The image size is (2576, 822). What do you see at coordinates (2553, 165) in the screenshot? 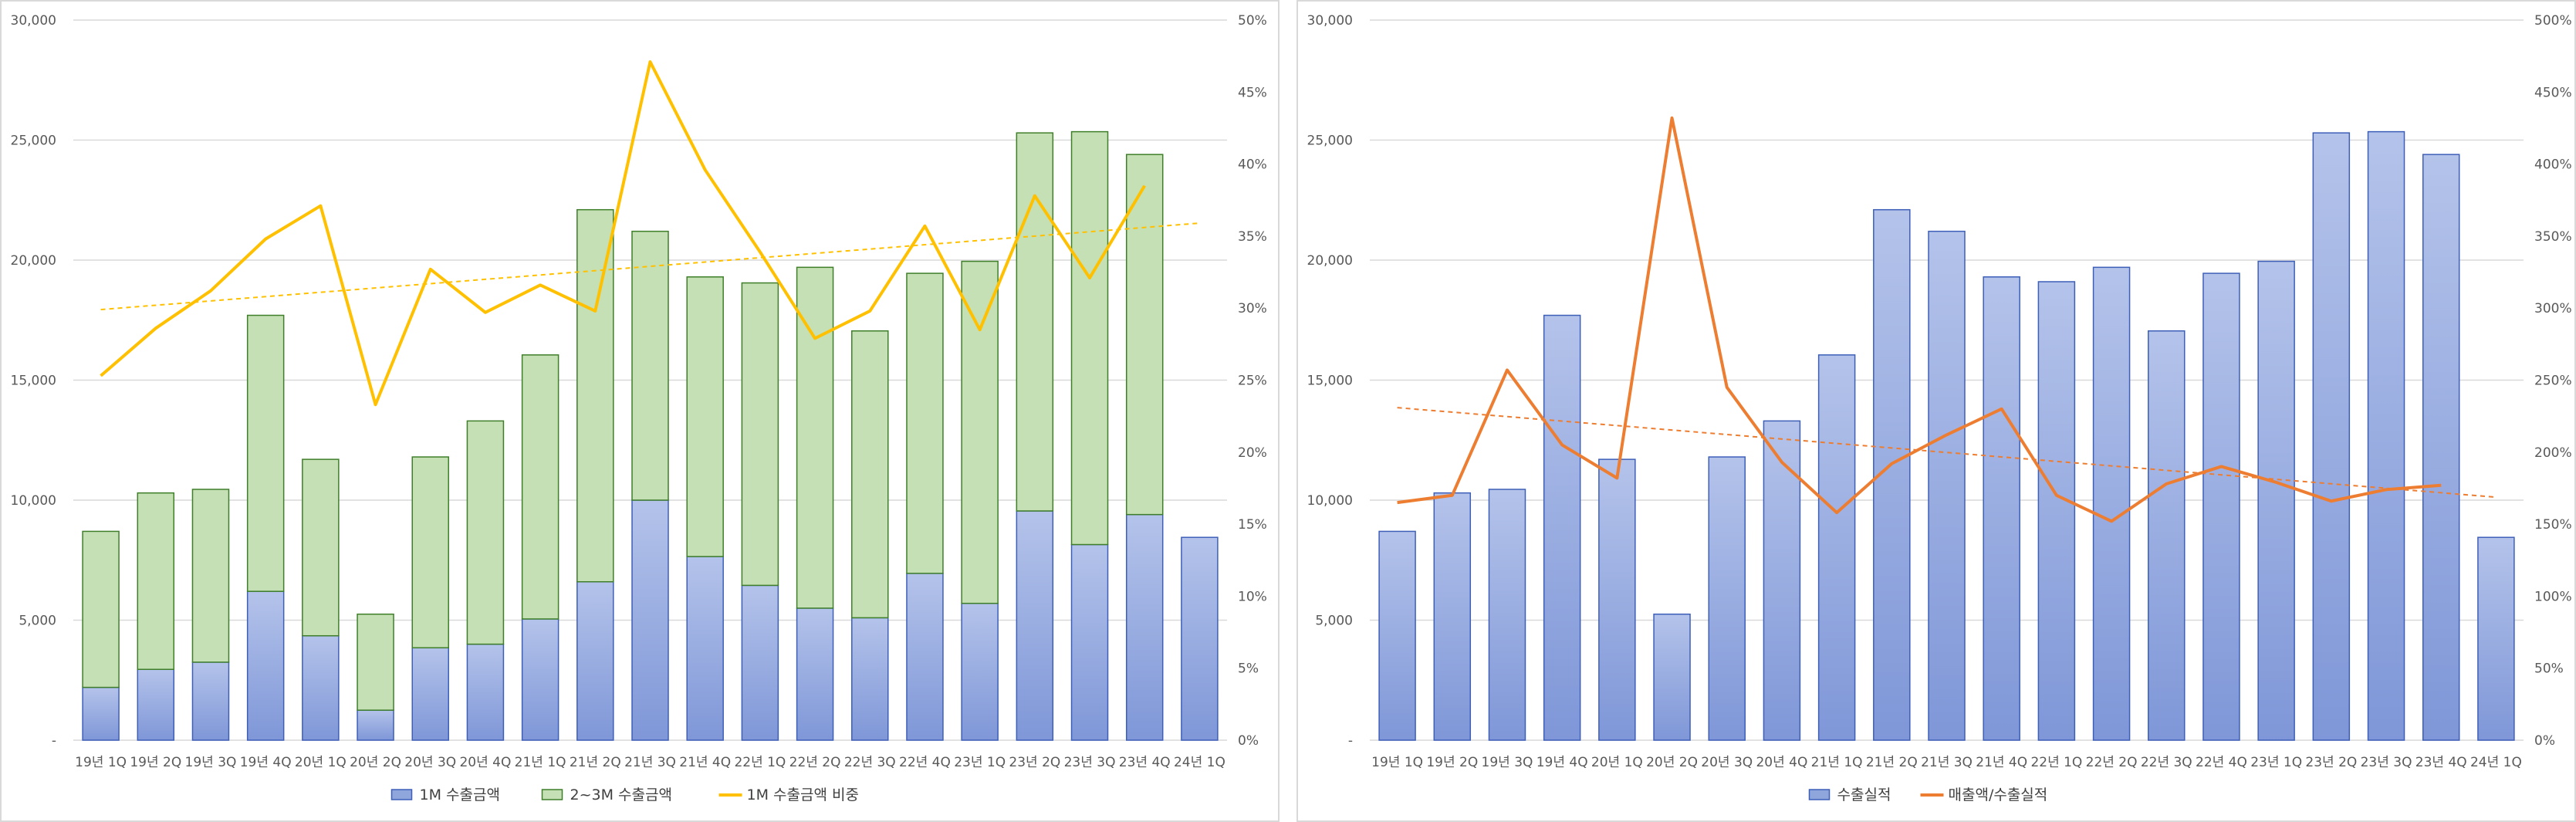
I see `y-right-tick-label: 400%` at bounding box center [2553, 165].